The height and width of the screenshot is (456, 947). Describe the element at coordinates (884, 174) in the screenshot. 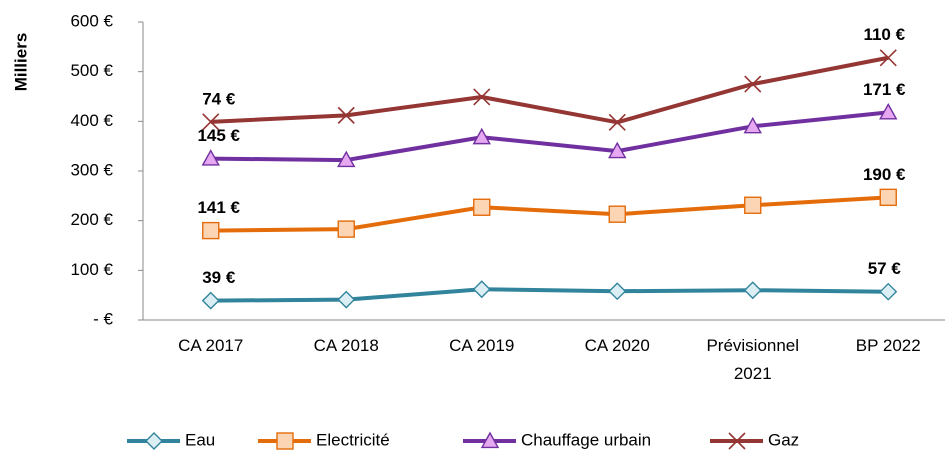

I see `data-label: 190 €` at that location.